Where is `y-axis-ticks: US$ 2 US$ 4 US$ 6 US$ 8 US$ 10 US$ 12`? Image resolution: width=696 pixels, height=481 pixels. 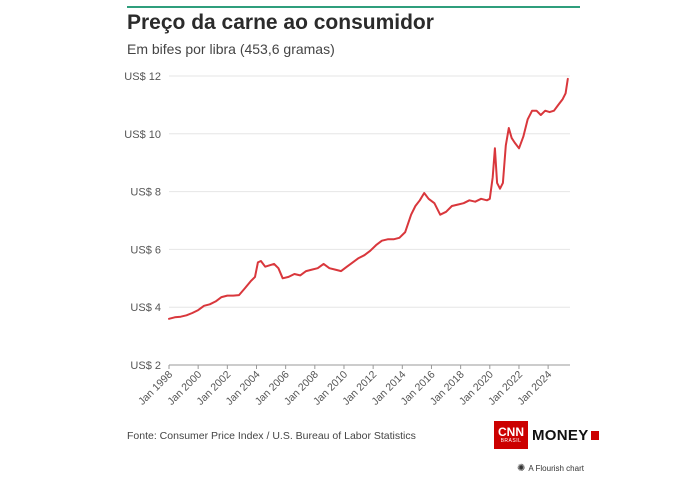
y-axis-ticks: US$ 2 US$ 4 US$ 6 US$ 8 US$ 10 US$ 12 is located at coordinates (142, 221).